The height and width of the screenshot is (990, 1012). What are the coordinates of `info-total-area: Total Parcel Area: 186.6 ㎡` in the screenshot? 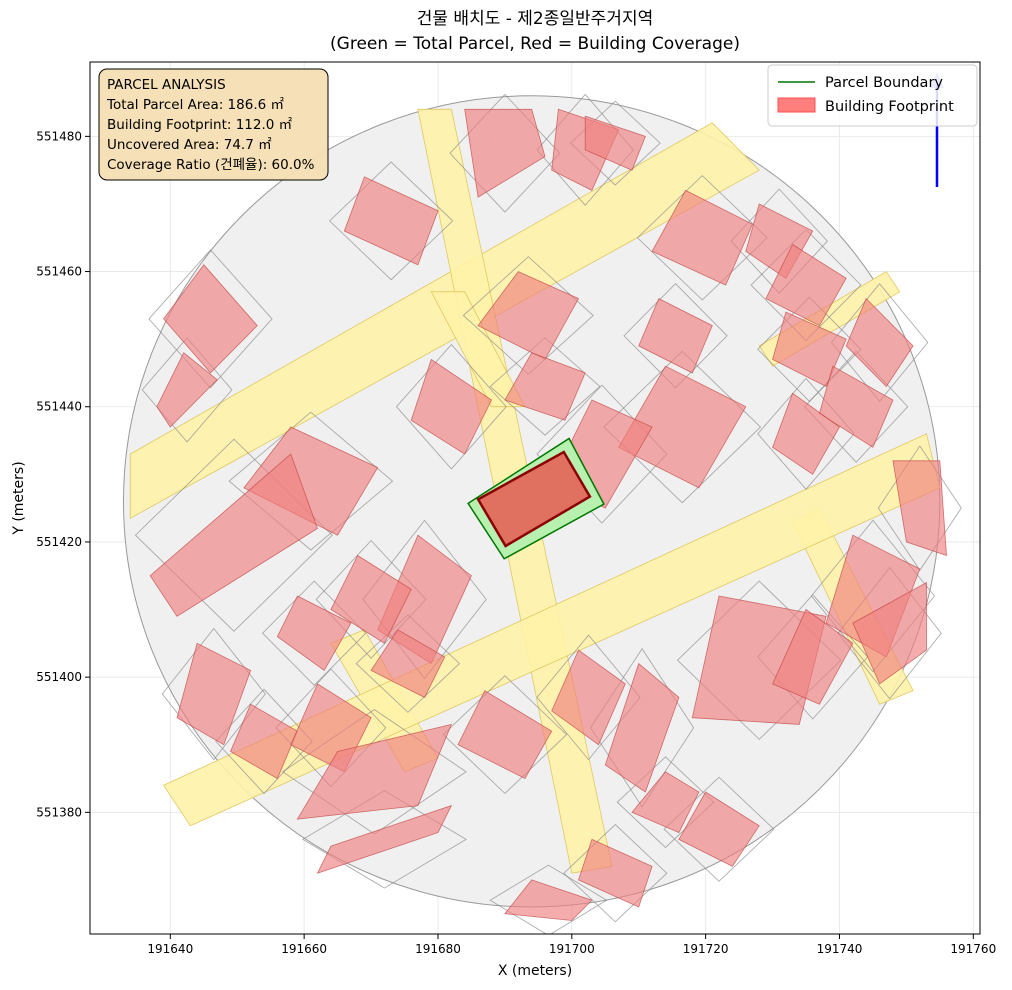 It's located at (195, 105).